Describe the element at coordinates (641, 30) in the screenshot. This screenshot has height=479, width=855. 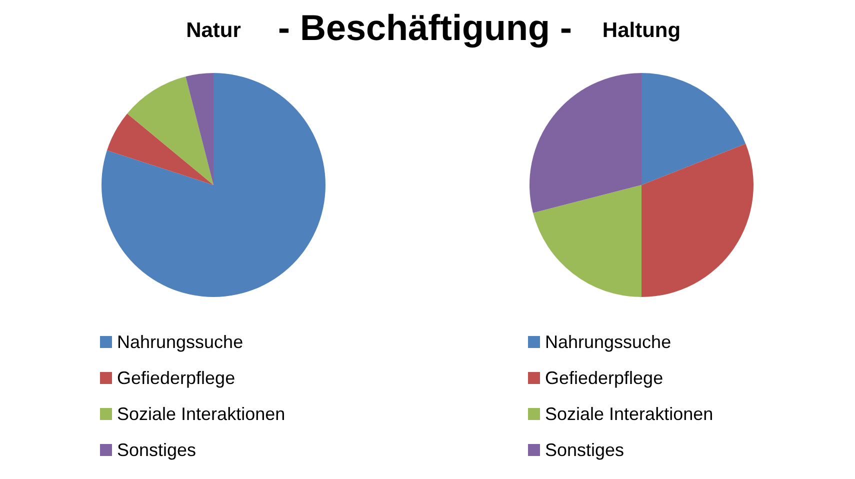
I see `chart-title: Haltung` at that location.